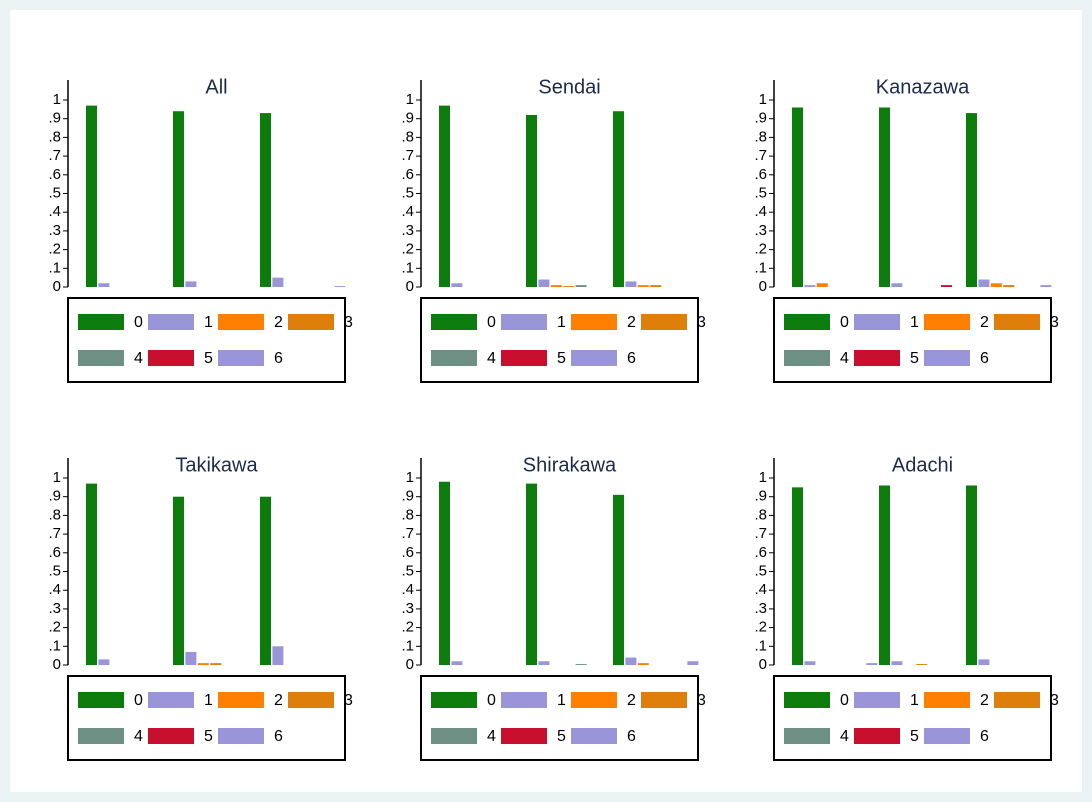  Describe the element at coordinates (54, 155) in the screenshot. I see `y-tick-label: .7` at that location.